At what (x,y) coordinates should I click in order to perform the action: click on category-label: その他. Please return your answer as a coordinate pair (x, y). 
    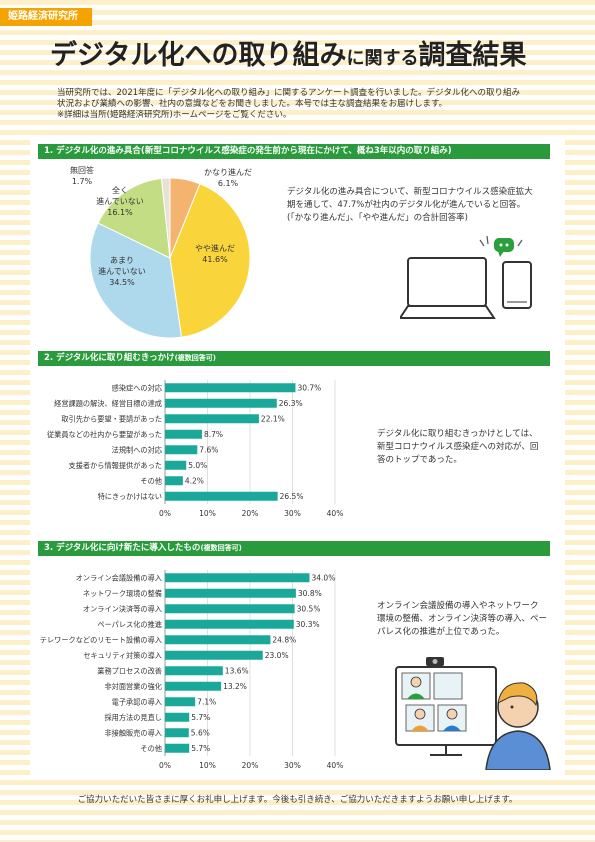
    Looking at the image, I should click on (151, 480).